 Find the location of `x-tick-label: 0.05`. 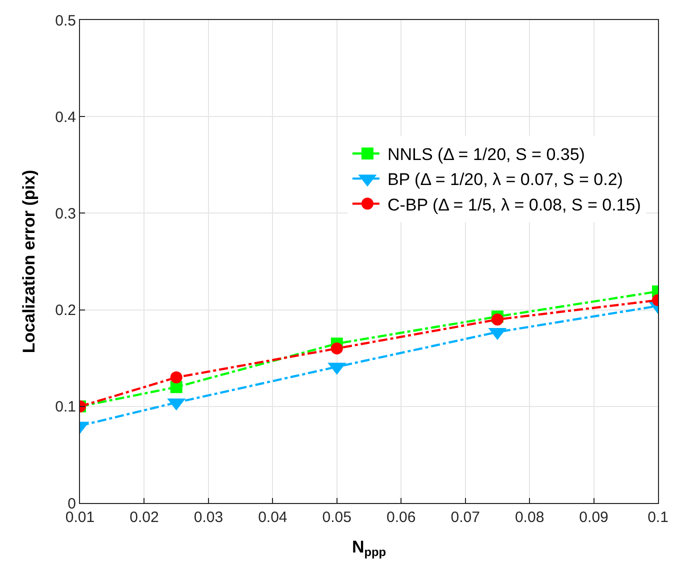

x-tick-label: 0.05 is located at coordinates (337, 517).